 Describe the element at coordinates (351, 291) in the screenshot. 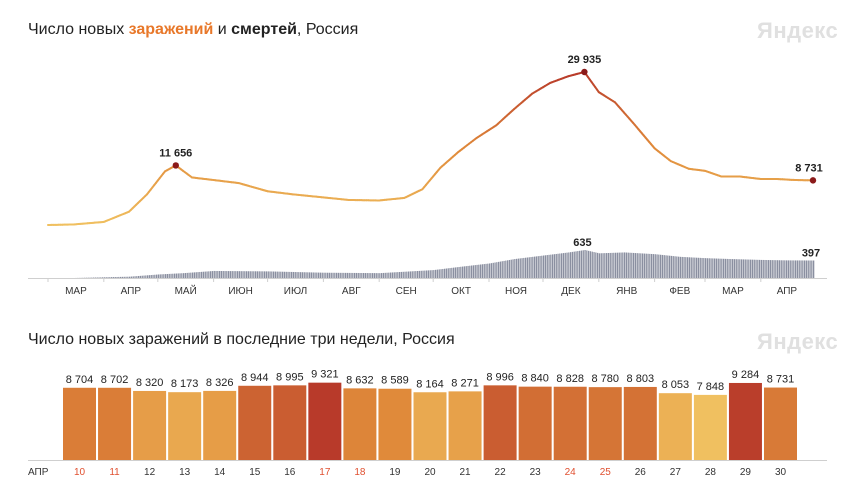

I see `x-tick-label: АВГ` at that location.